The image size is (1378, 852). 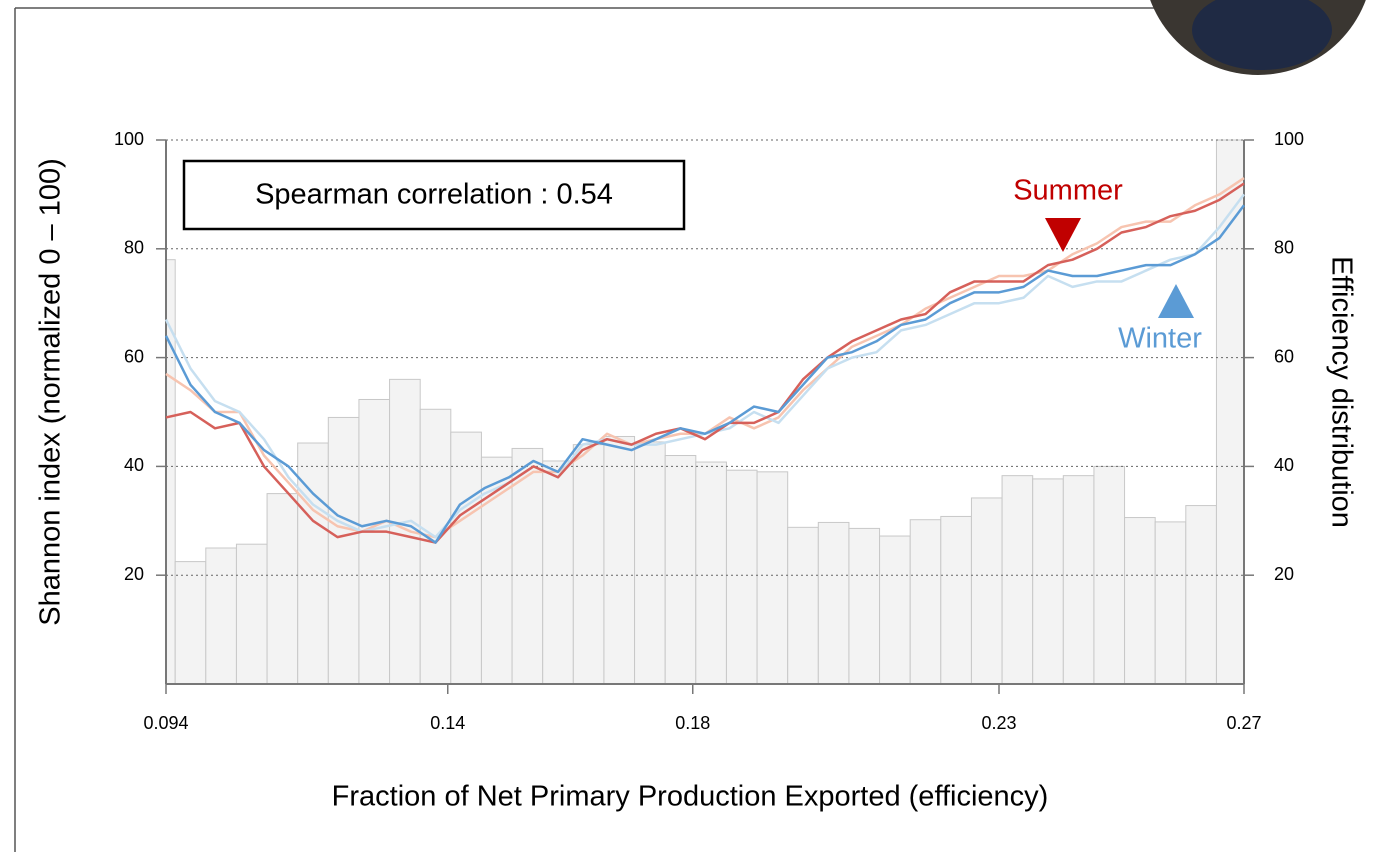 What do you see at coordinates (134, 356) in the screenshot?
I see `y-tick-label: 60` at bounding box center [134, 356].